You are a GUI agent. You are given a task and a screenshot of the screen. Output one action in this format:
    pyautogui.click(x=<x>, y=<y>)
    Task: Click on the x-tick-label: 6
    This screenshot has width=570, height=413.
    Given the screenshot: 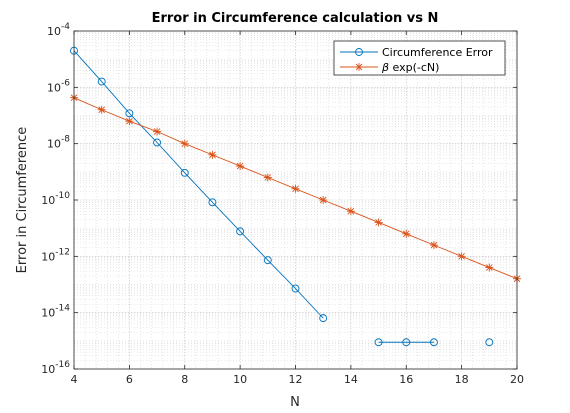 What is the action you would take?
    pyautogui.click(x=129, y=379)
    